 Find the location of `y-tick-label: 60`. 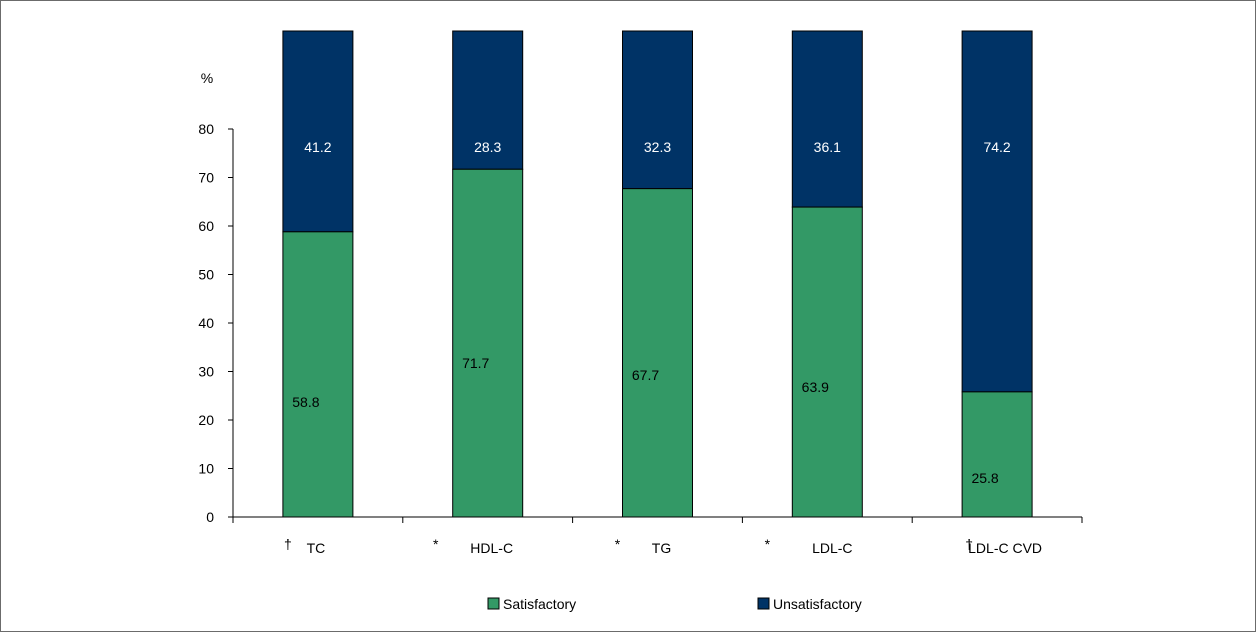

y-tick-label: 60 is located at coordinates (206, 226).